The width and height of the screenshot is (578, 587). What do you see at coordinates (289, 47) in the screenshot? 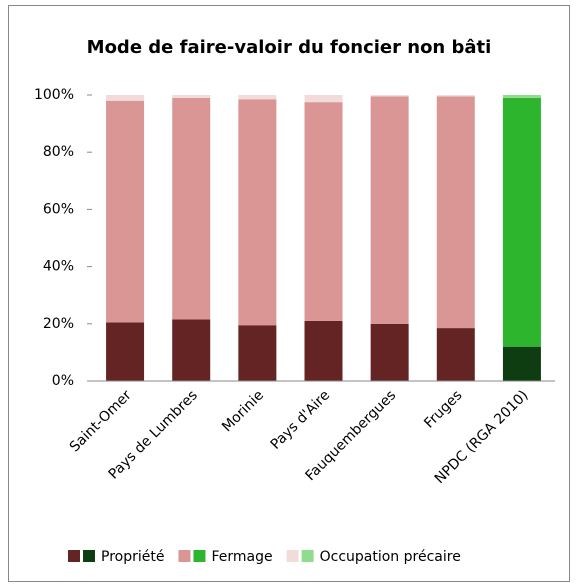
I see `chart-title: Mode de faire-valoir du foncier non bâti` at bounding box center [289, 47].